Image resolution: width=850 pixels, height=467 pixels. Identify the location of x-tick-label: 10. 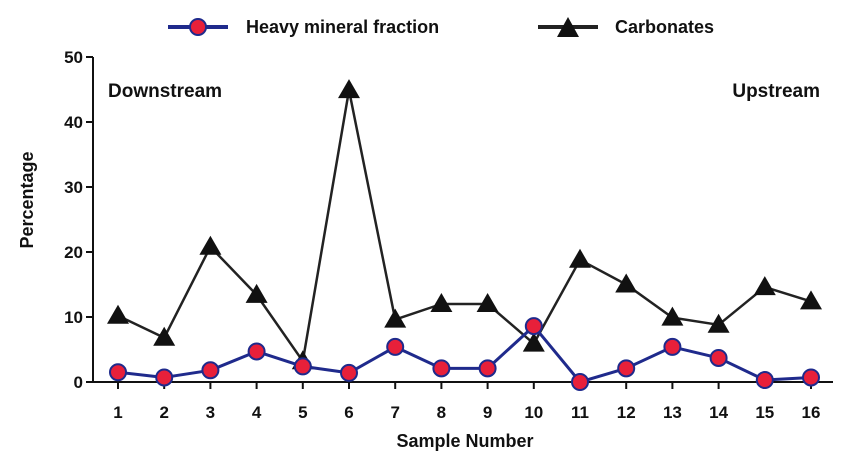
(533, 412).